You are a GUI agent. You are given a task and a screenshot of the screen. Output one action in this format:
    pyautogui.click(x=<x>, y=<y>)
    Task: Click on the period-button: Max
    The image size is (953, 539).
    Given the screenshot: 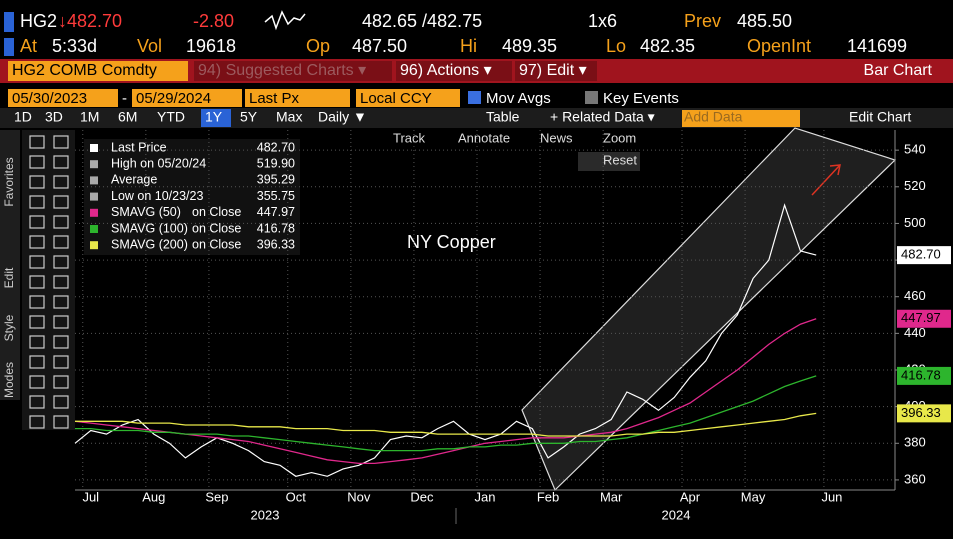 What is the action you would take?
    pyautogui.click(x=289, y=117)
    